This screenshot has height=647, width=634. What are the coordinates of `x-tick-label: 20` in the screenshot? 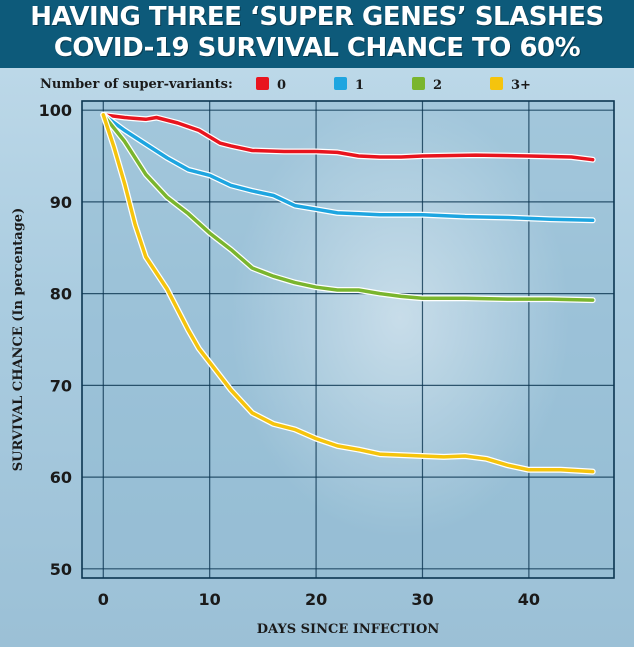 It's located at (316, 599).